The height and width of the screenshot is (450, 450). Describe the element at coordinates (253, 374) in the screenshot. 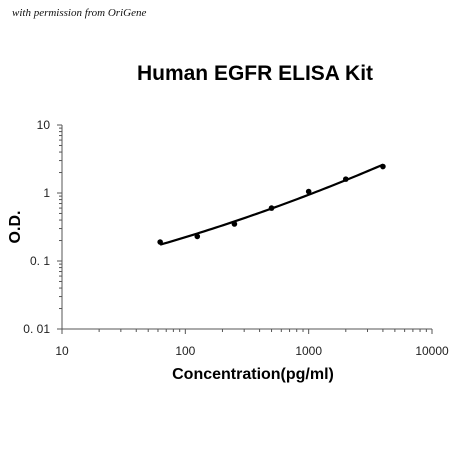

I see `x-axis-title: Concentration(pg/ml)` at that location.